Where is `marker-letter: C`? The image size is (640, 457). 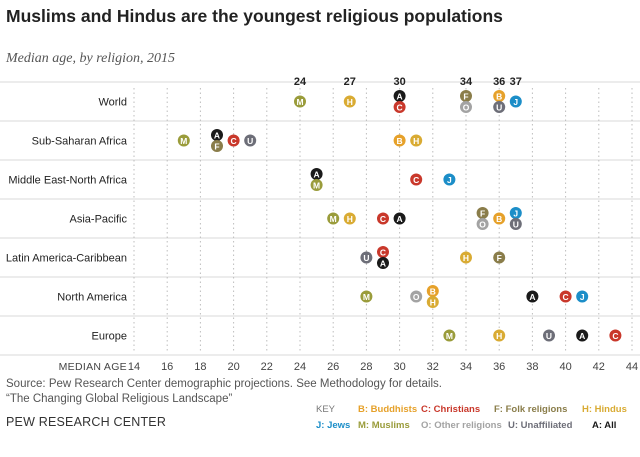 marker-letter: C is located at coordinates (400, 107).